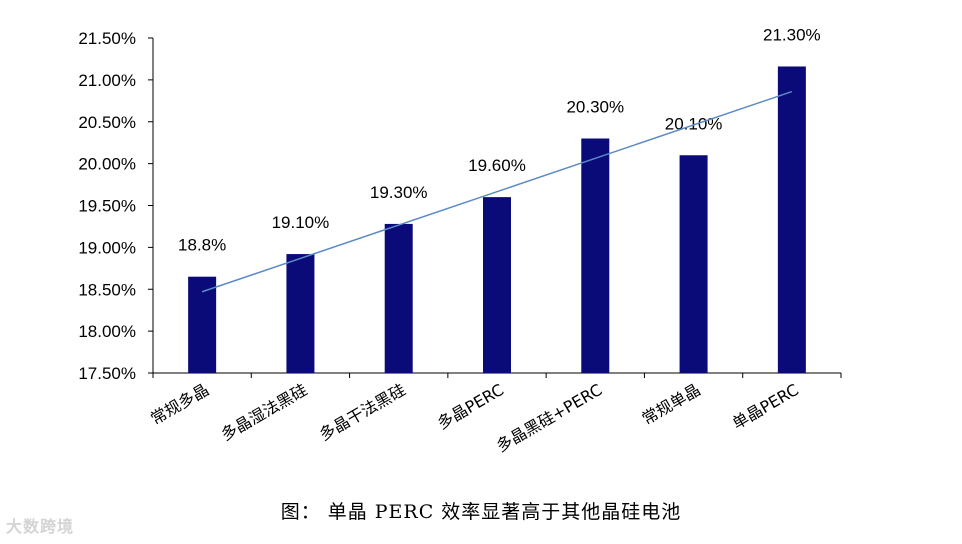  I want to click on data-label: 21.30%, so click(792, 34).